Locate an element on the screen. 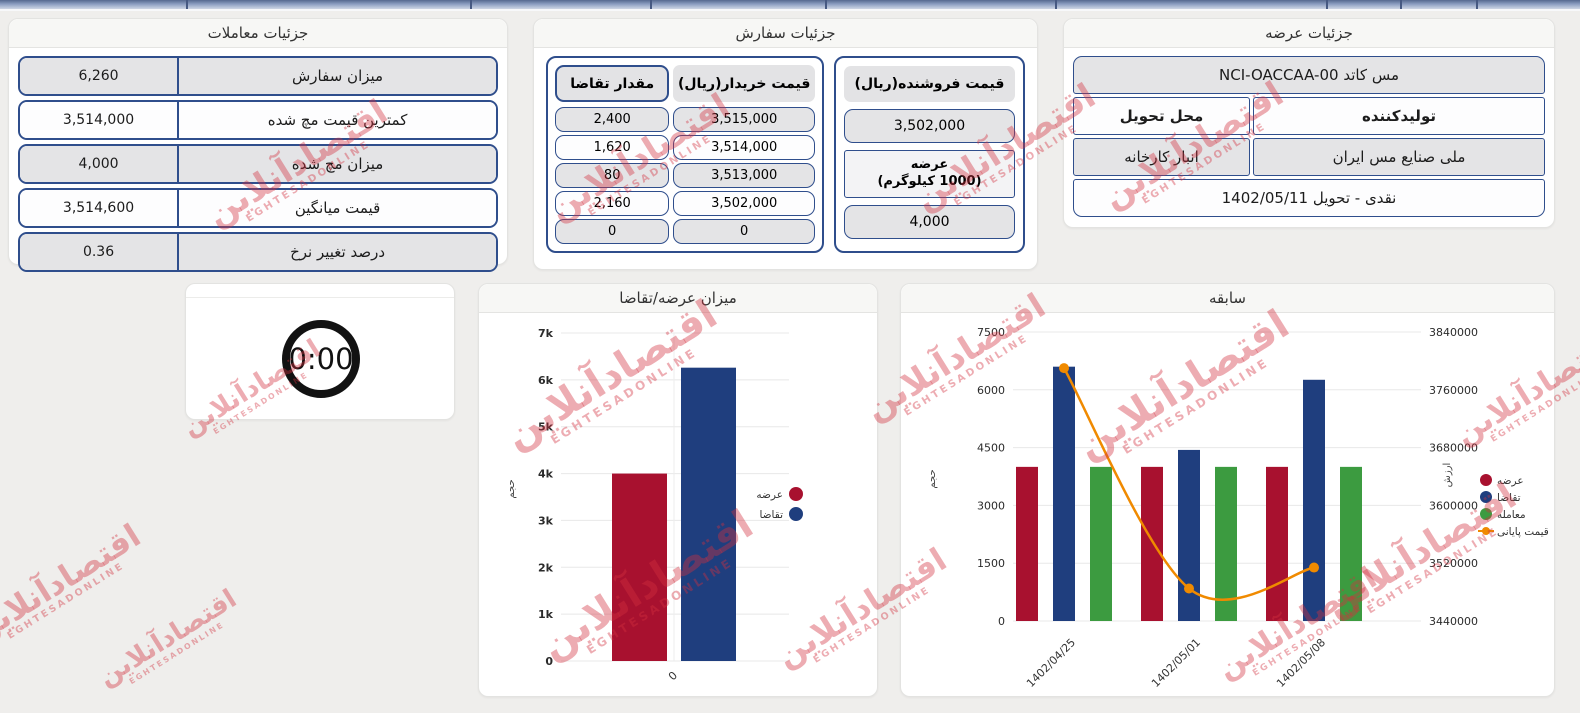 The height and width of the screenshot is (713, 1580). x-axis-label: 1402/05/08 is located at coordinates (1301, 663).